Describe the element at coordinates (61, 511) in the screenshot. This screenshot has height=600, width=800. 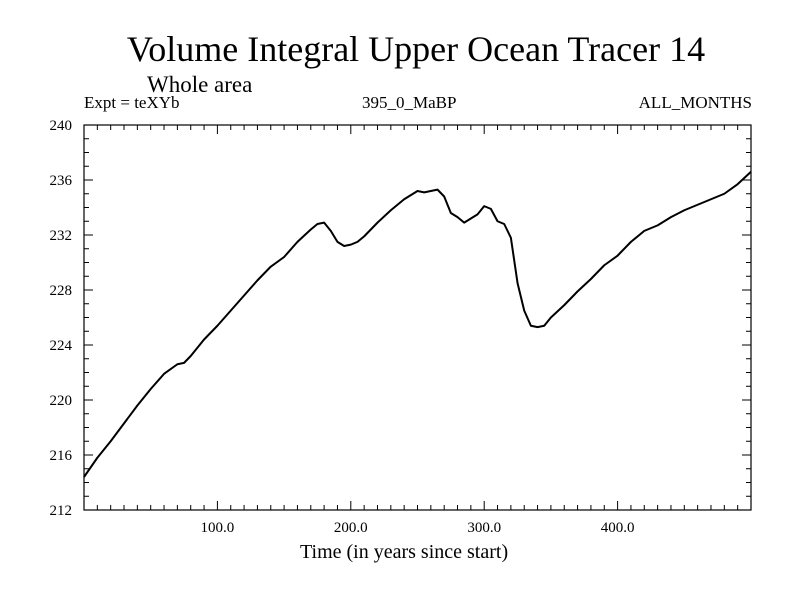
I see `y-tick-label: 212` at that location.